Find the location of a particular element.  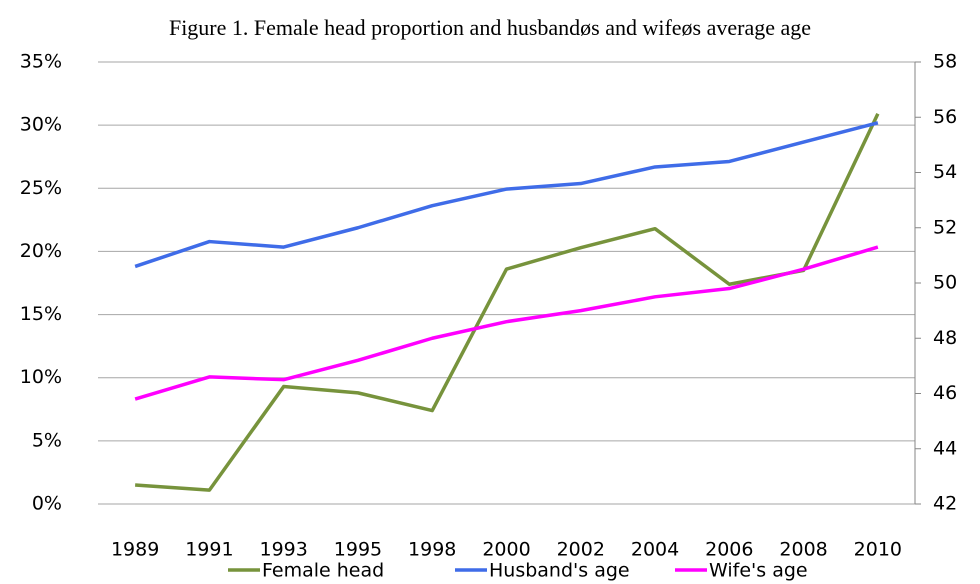

x-tick-label: 1998 is located at coordinates (432, 550).